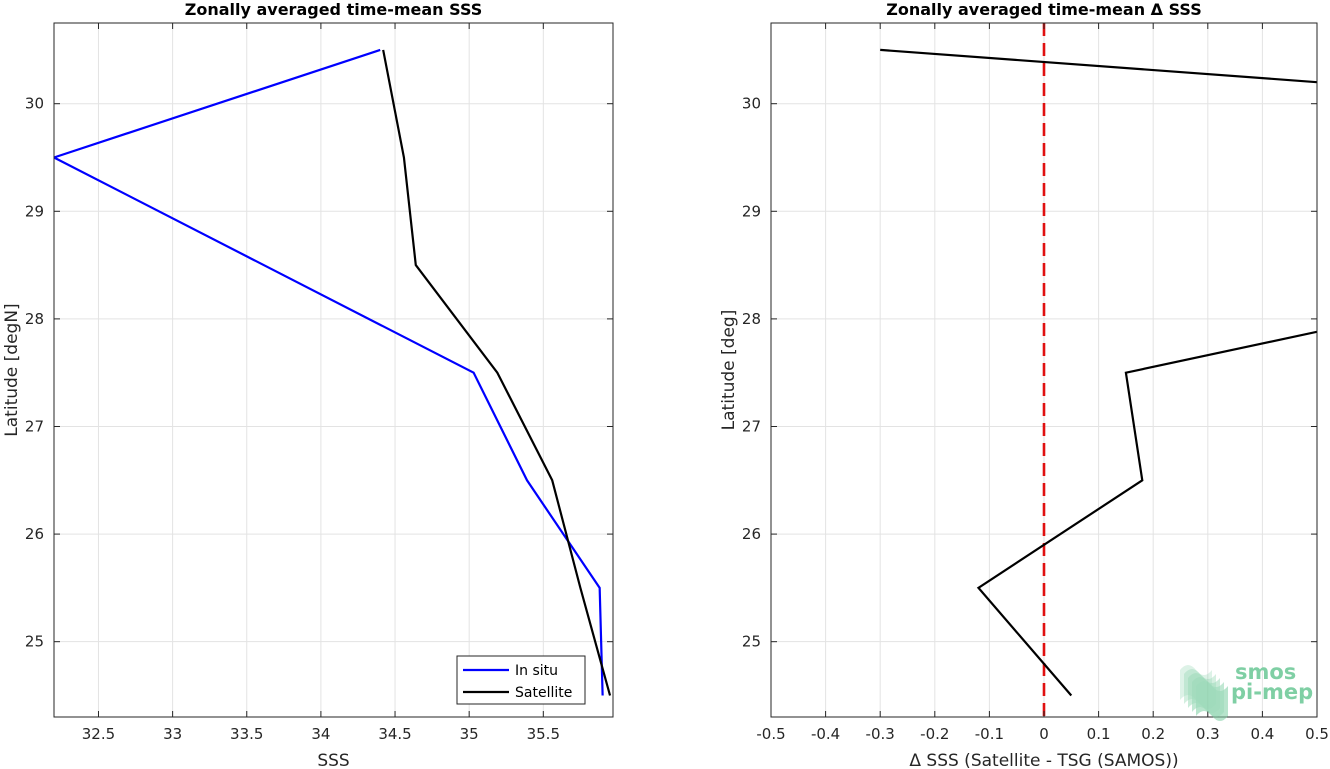 The width and height of the screenshot is (1330, 769). I want to click on x-tick-label: 33.5, so click(246, 734).